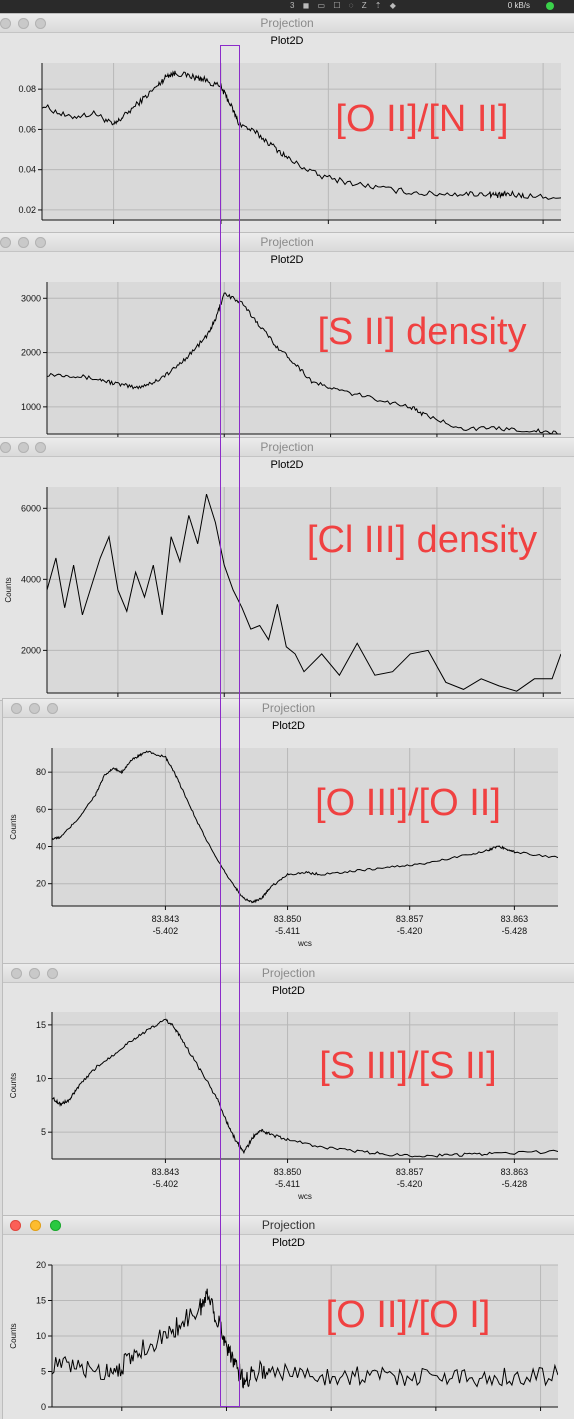 The height and width of the screenshot is (1419, 574). Describe the element at coordinates (166, 1184) in the screenshot. I see `x-tick-label-wcs: -5.402` at that location.